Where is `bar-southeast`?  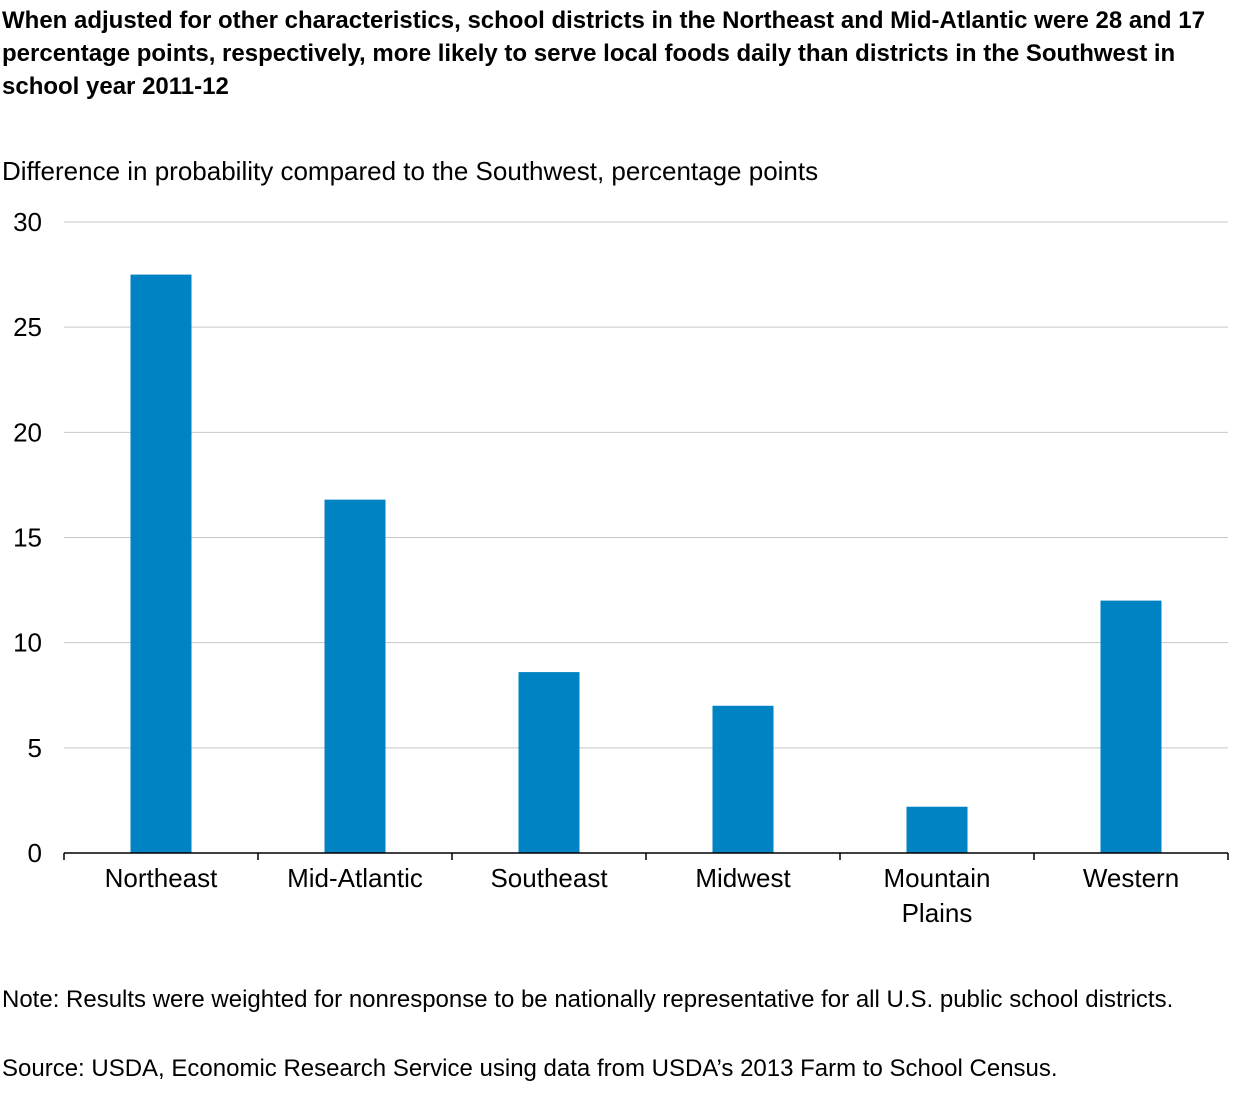 bar-southeast is located at coordinates (549, 762).